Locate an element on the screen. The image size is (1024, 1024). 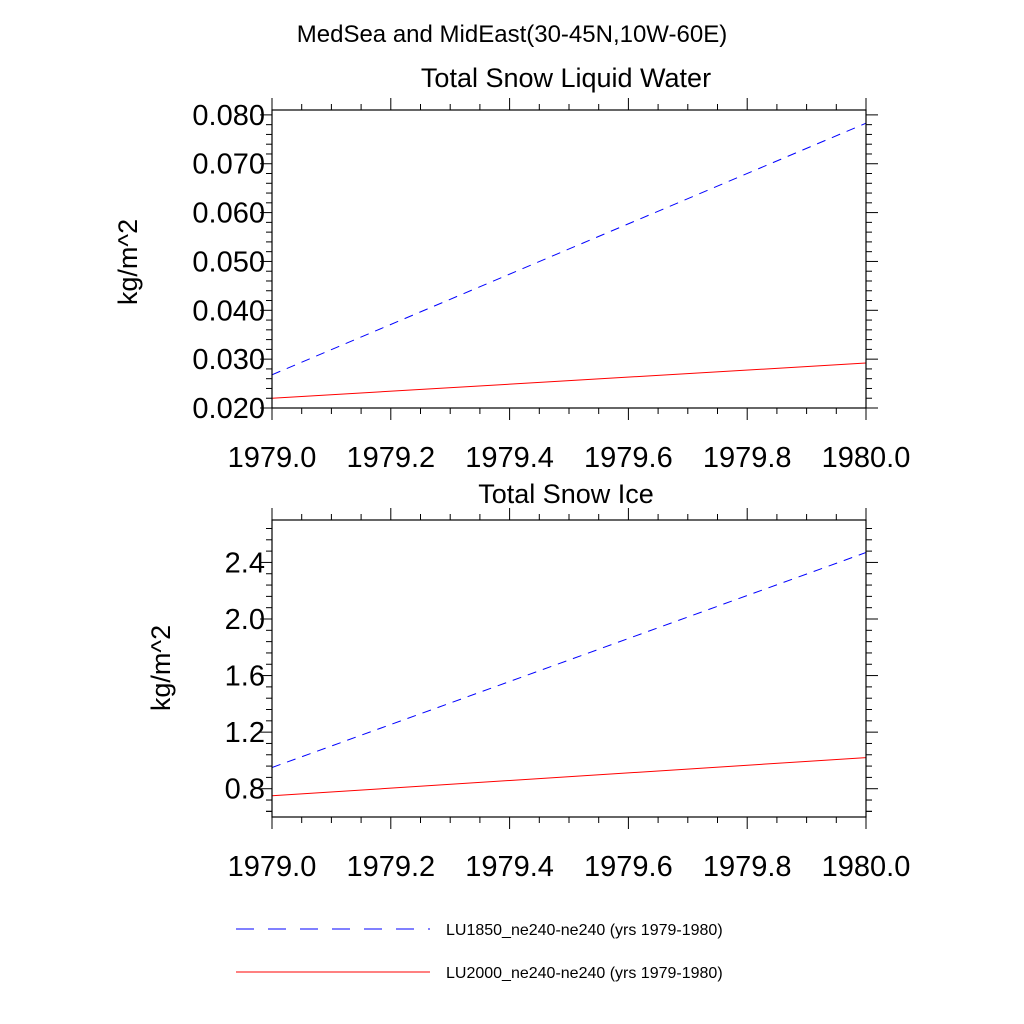
y-tick-label: 2.0 is located at coordinates (245, 620).